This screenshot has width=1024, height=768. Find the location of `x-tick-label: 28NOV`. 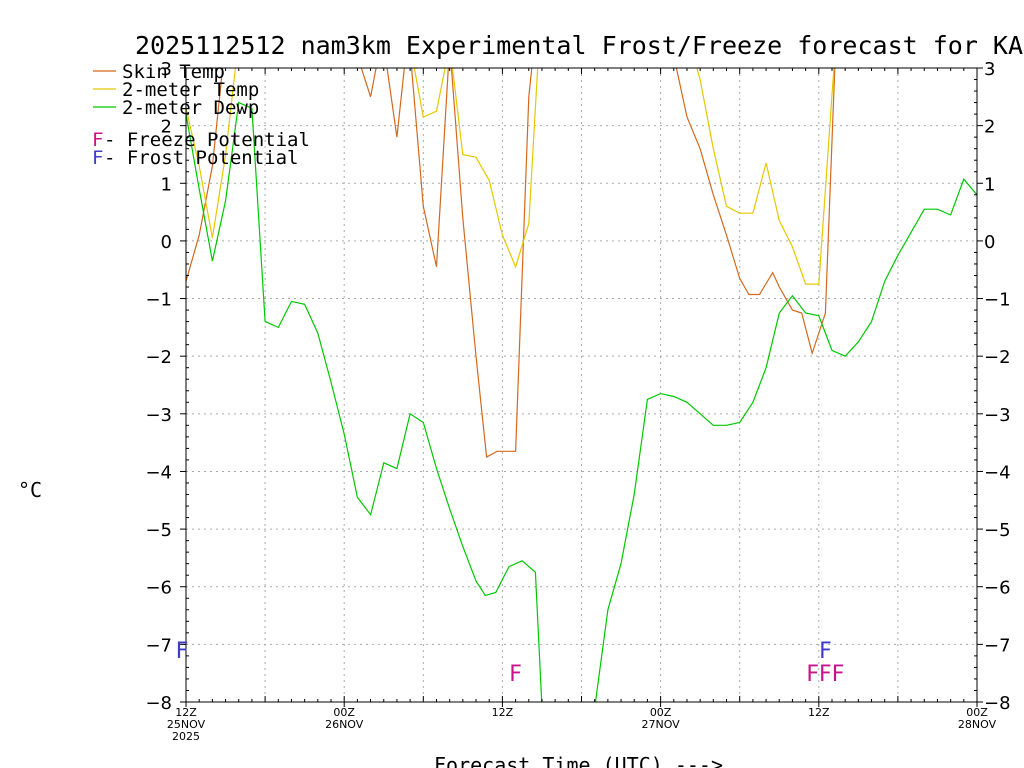

x-tick-label: 28NOV is located at coordinates (977, 724).